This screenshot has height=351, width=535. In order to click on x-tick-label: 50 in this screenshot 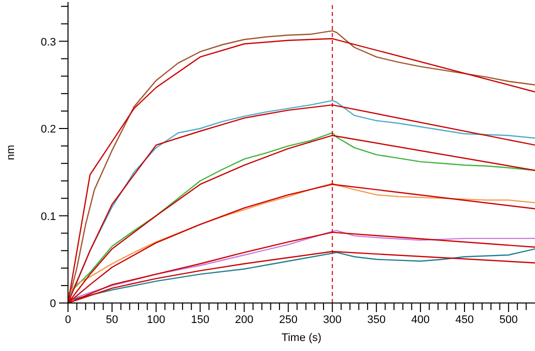, I will do `click(112, 320)`.